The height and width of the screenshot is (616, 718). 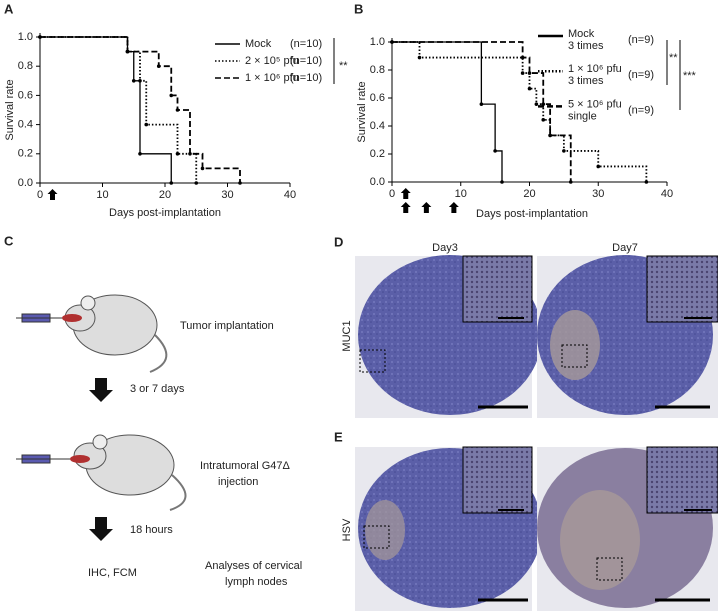 What do you see at coordinates (238, 482) in the screenshot?
I see `step-text: injection` at bounding box center [238, 482].